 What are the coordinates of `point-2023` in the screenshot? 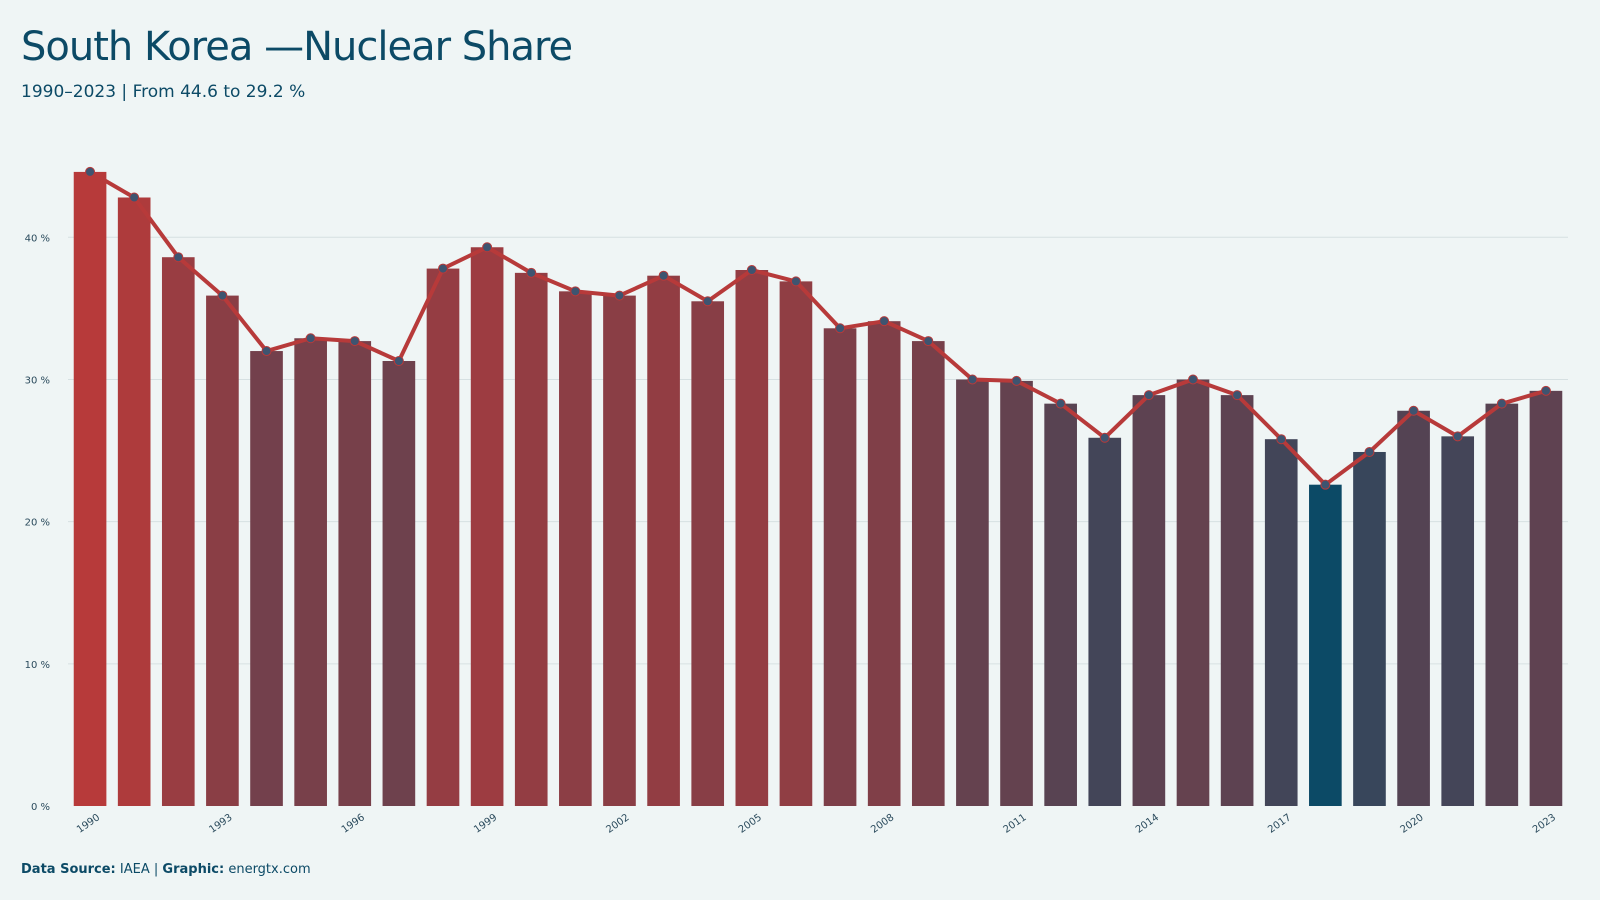 It's located at (1545, 390).